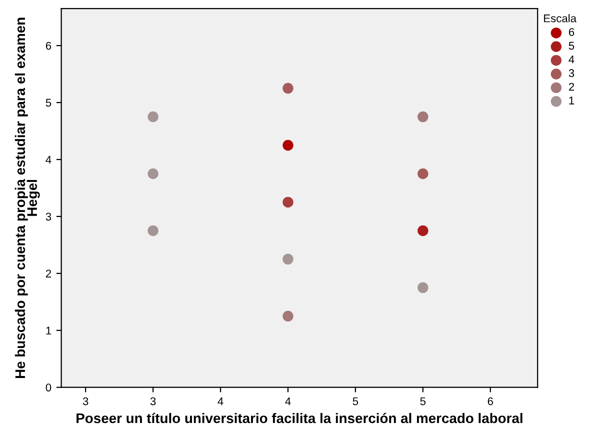 This screenshot has height=428, width=613. I want to click on legend-label: 5, so click(571, 46).